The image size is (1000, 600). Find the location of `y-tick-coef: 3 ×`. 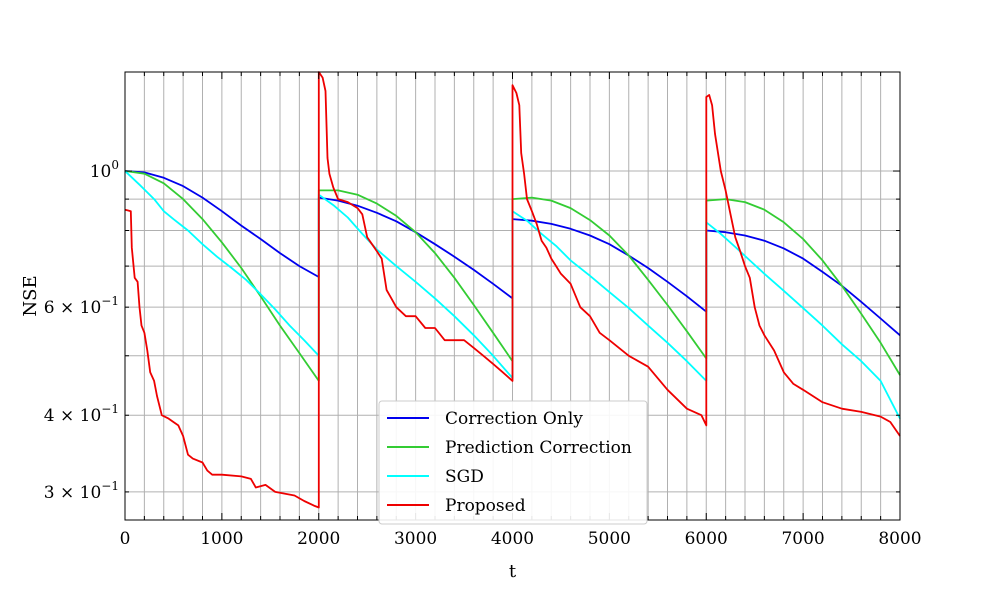

y-tick-coef: 3 × is located at coordinates (62, 493).